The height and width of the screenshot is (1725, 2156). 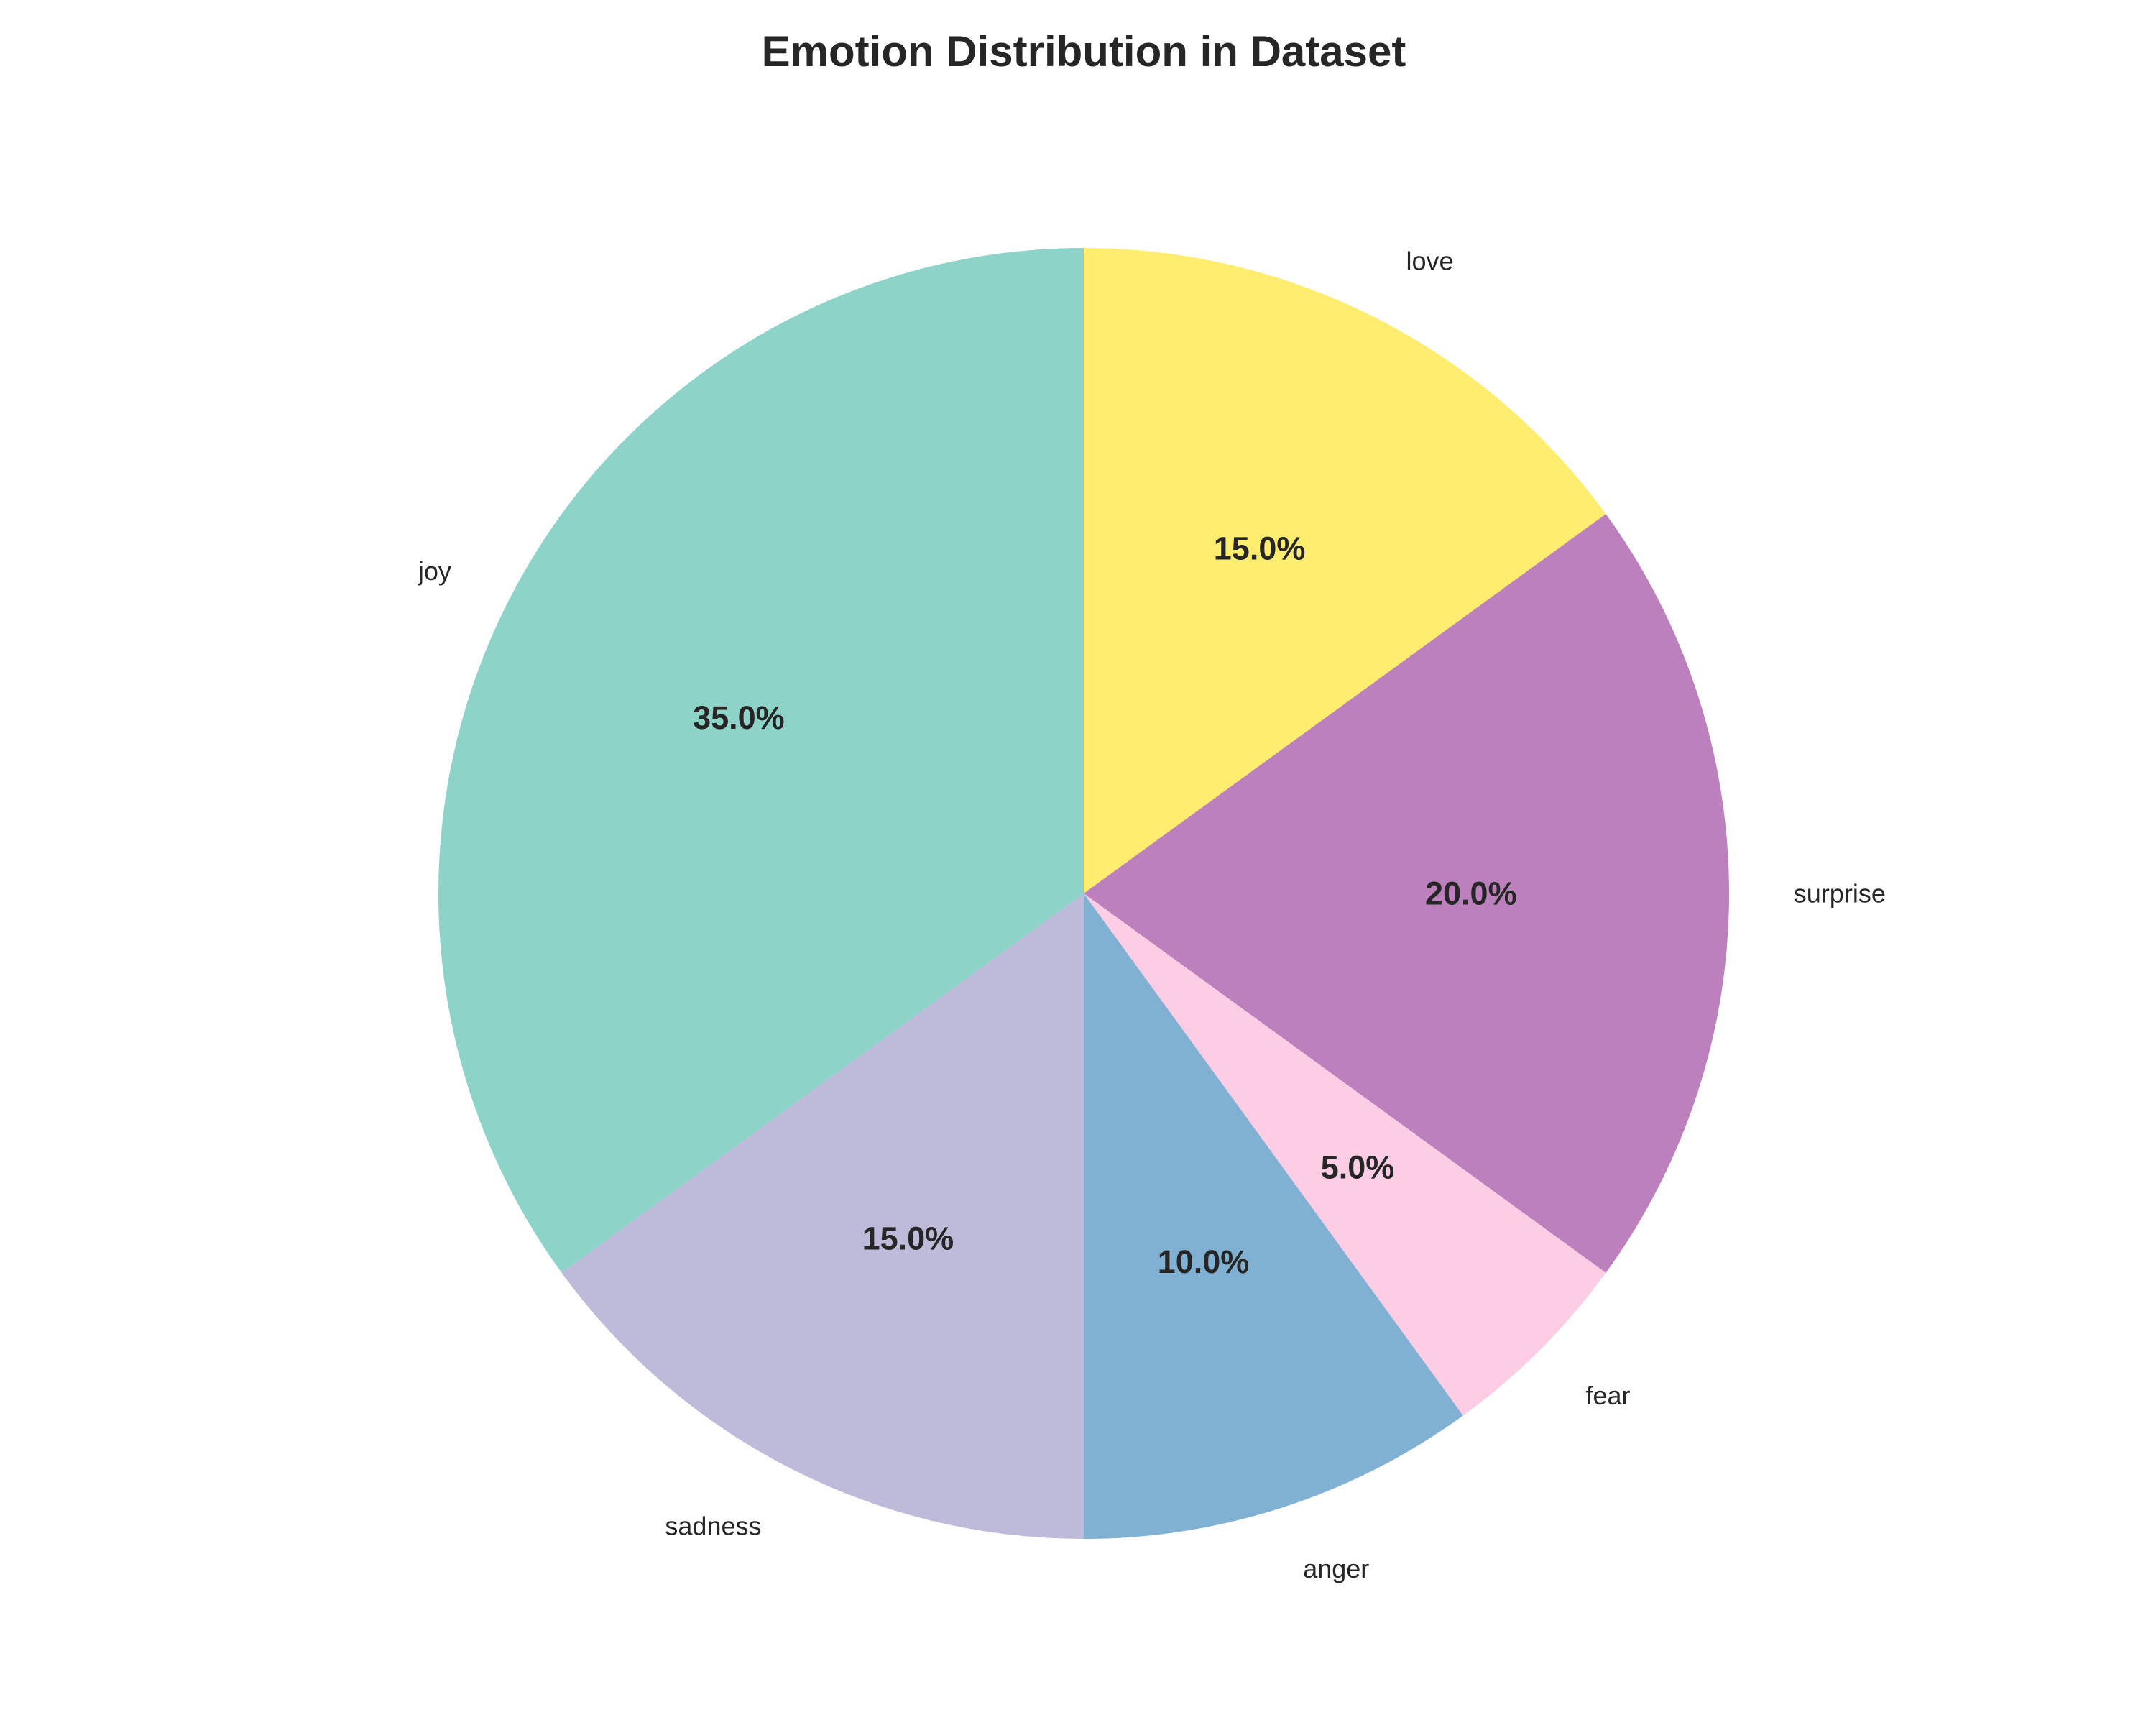 What do you see at coordinates (434, 571) in the screenshot?
I see `category-label-joy: joy` at bounding box center [434, 571].